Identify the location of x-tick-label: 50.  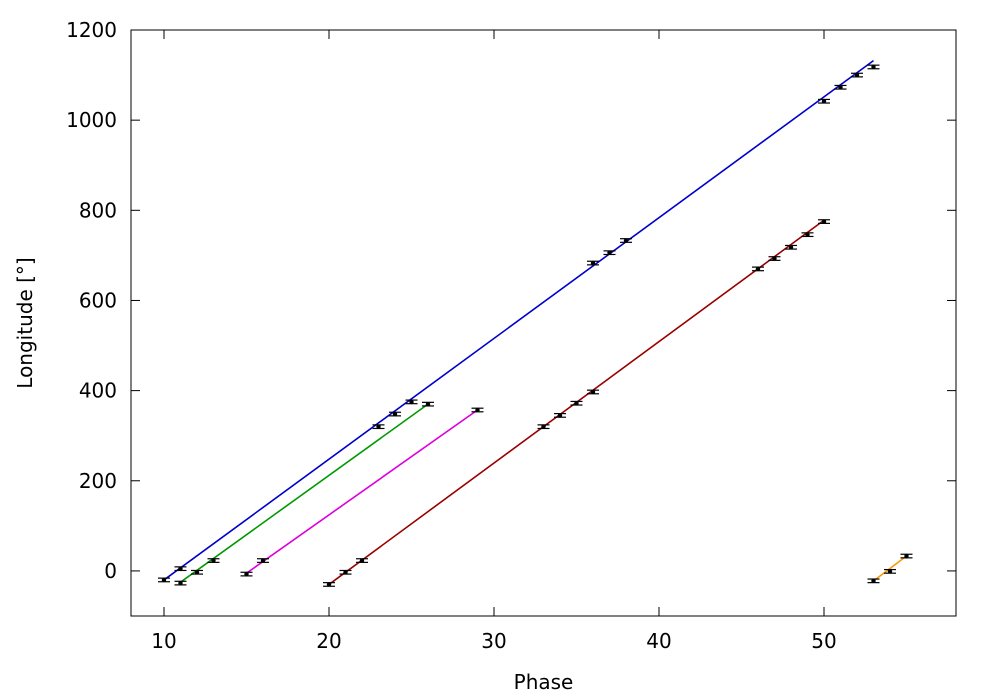
(823, 641).